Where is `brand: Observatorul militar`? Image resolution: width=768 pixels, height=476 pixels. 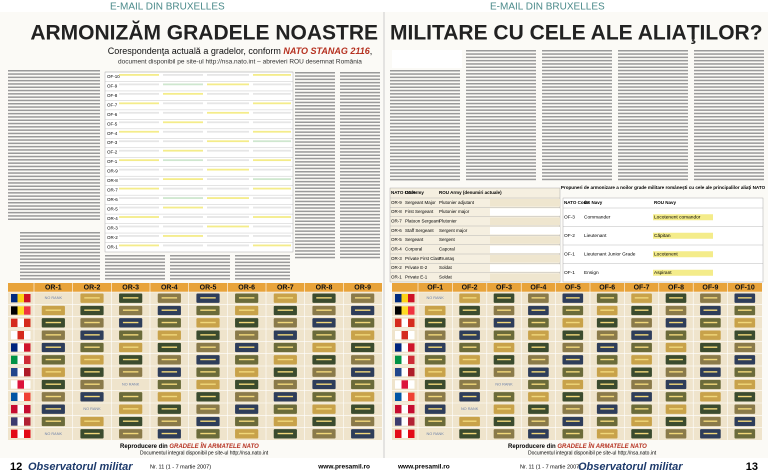 brand: Observatorul militar is located at coordinates (80, 467).